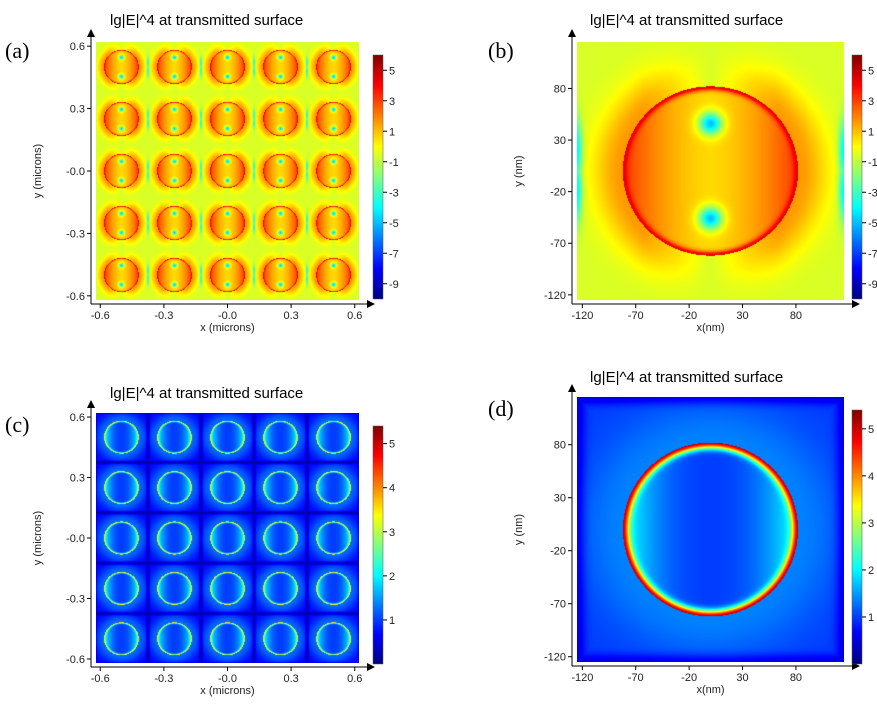 This screenshot has width=877, height=708. Describe the element at coordinates (17, 50) in the screenshot. I see `panel-label: (a)` at that location.